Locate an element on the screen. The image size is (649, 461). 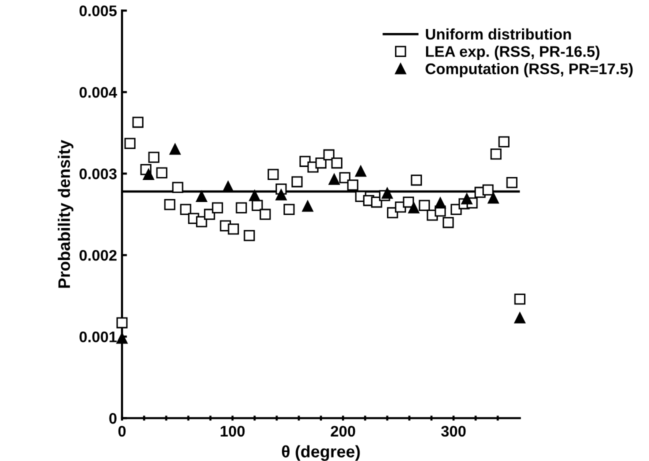
x-tick-label: 200 is located at coordinates (343, 431).